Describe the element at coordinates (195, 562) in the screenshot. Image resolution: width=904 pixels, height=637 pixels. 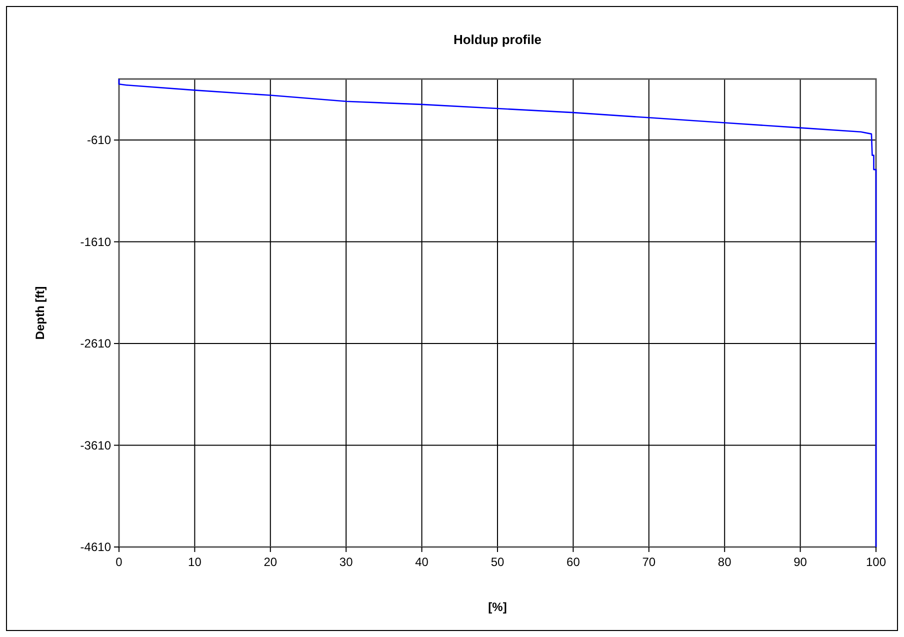
I see `x-tick-label: 10` at that location.